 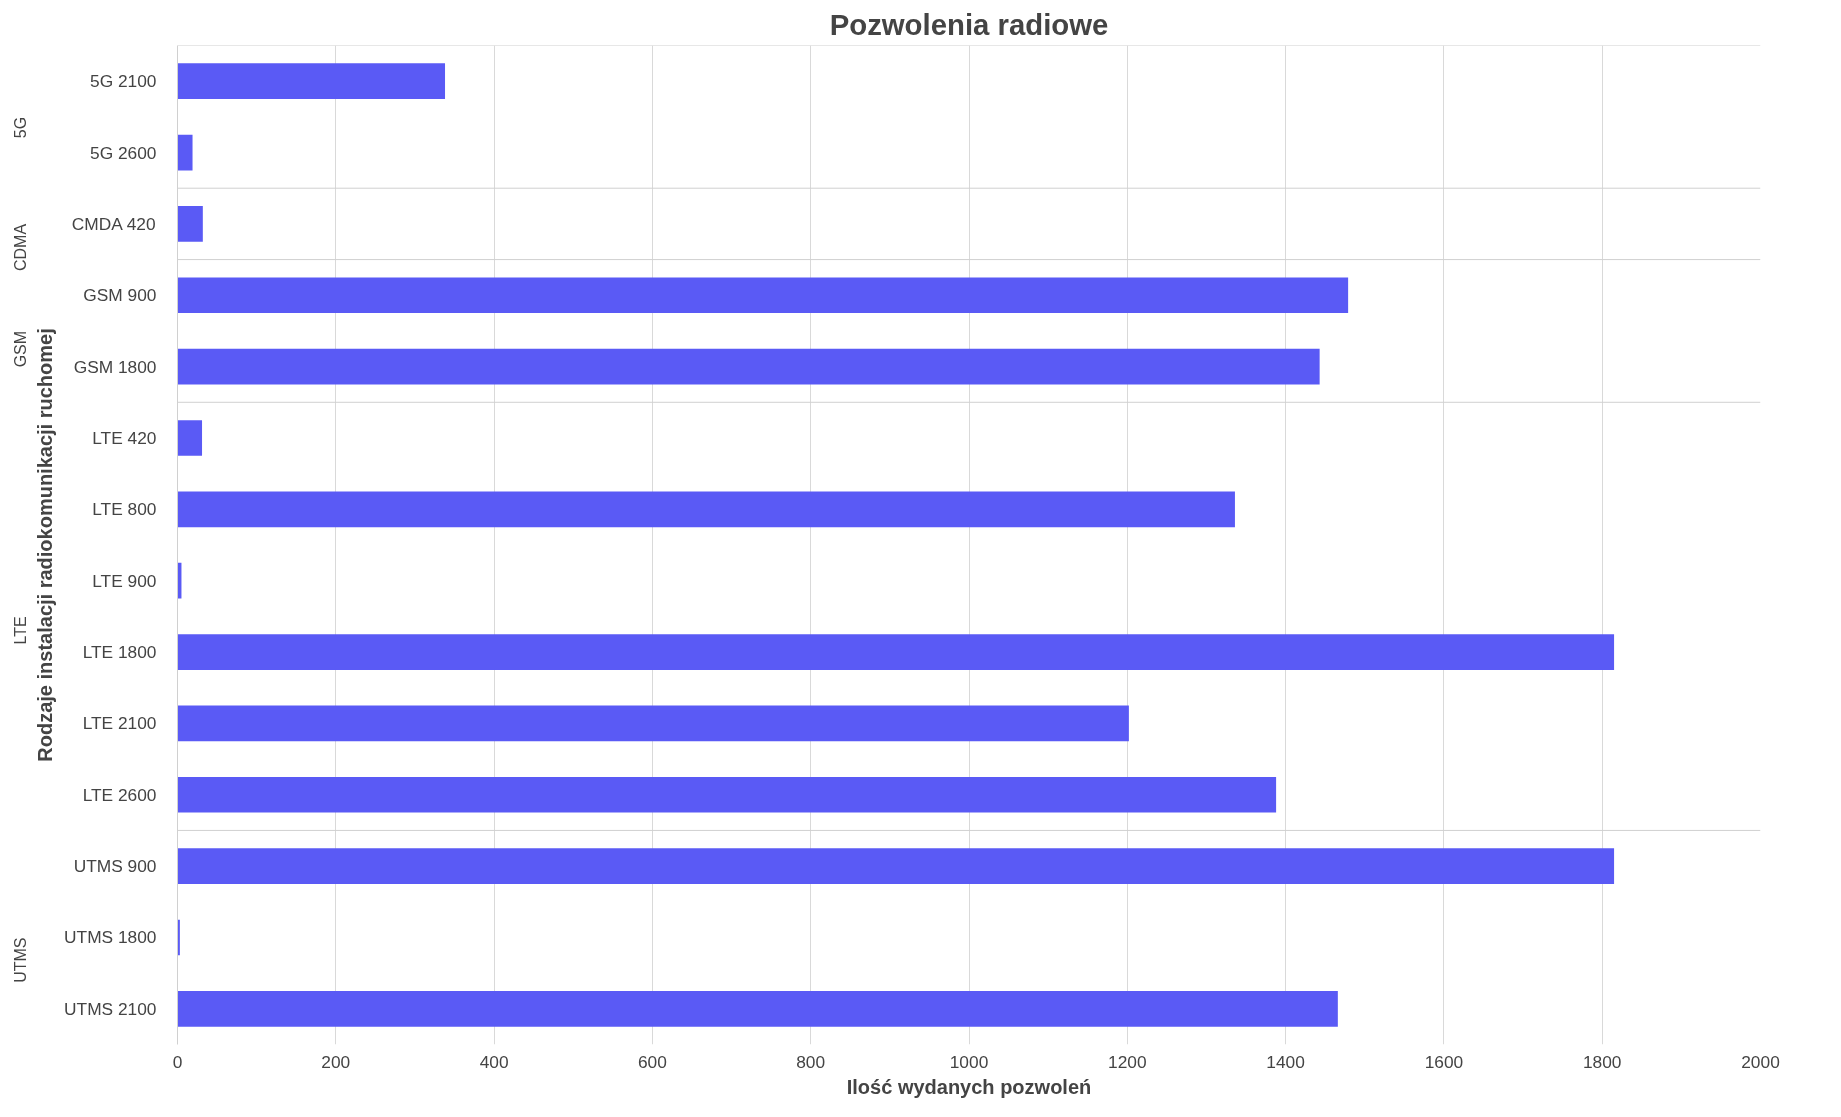 What do you see at coordinates (1444, 1061) in the screenshot?
I see `x-tick-label: 1600` at bounding box center [1444, 1061].